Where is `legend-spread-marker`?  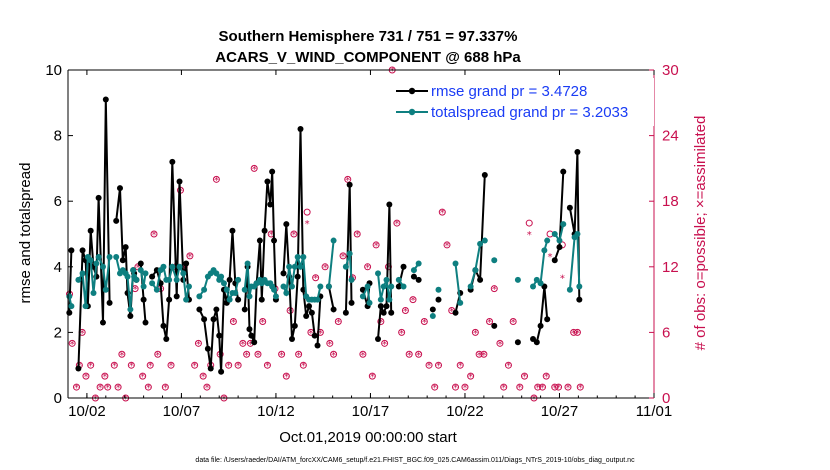
legend-spread-marker is located at coordinates (412, 112).